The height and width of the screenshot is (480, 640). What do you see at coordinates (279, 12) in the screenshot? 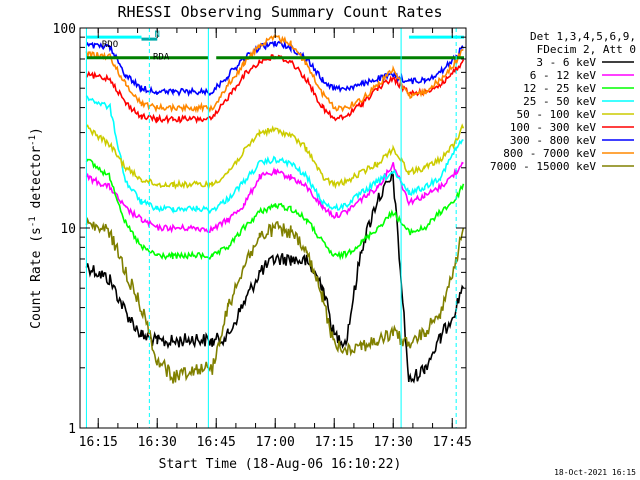
I see `chart-title: RHESSI Observing Summary Count Rates` at bounding box center [279, 12].